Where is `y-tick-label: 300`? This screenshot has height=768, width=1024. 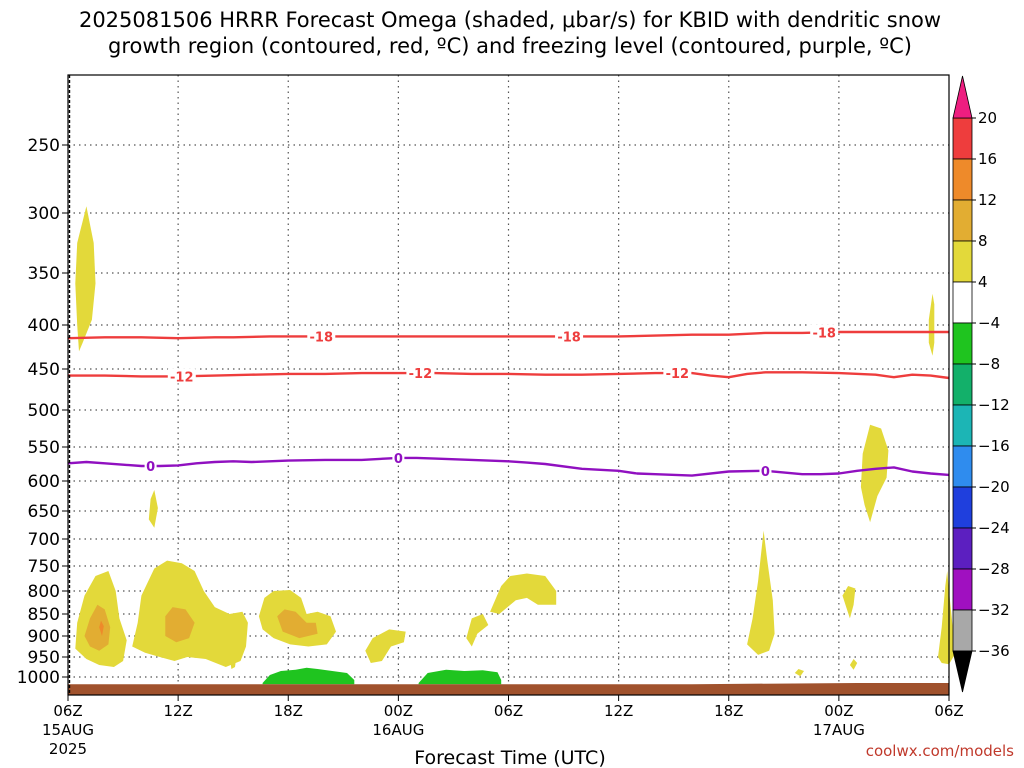 y-tick-label: 300 is located at coordinates (44, 214).